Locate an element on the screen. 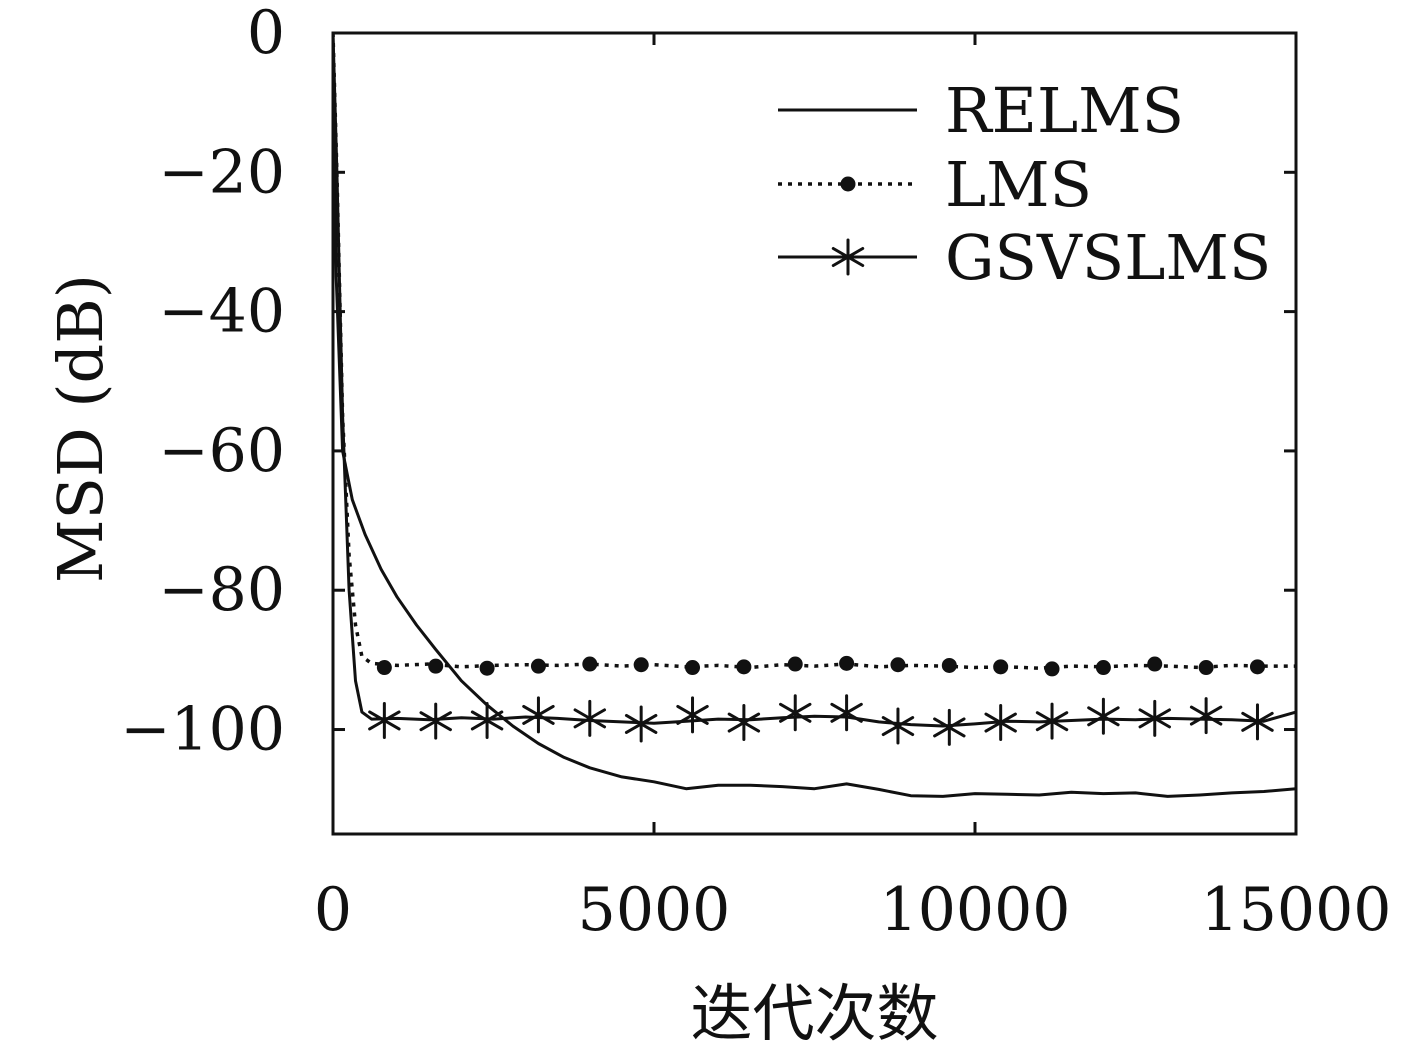 This screenshot has width=1417, height=1051. x-tick-labels: 0 5000 10000 15000 is located at coordinates (853, 910).